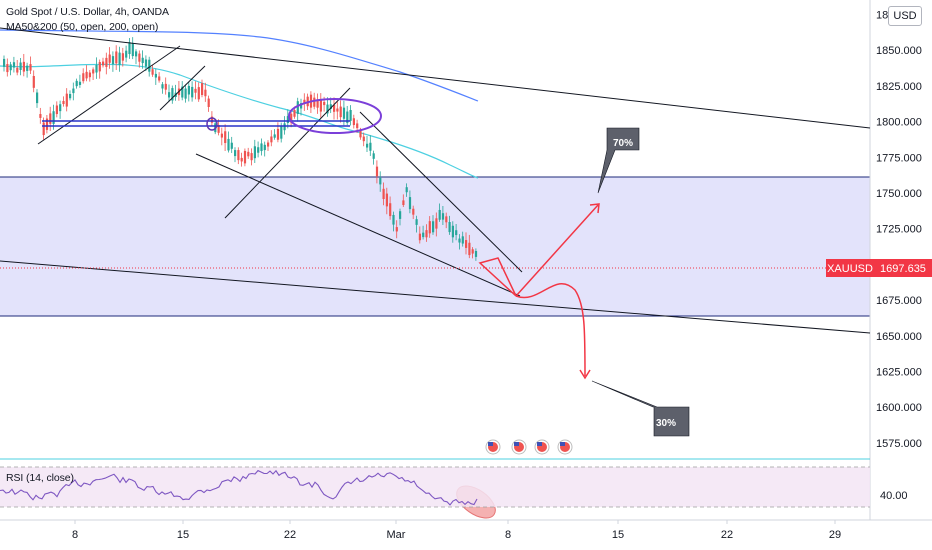 This screenshot has height=550, width=932. What do you see at coordinates (905, 16) in the screenshot?
I see `currency-button: USD` at bounding box center [905, 16].